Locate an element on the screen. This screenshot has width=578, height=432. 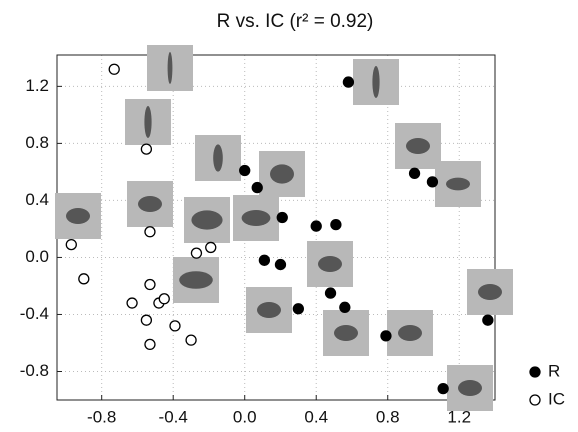
y-tick-label: 1.2 is located at coordinates (37, 85).